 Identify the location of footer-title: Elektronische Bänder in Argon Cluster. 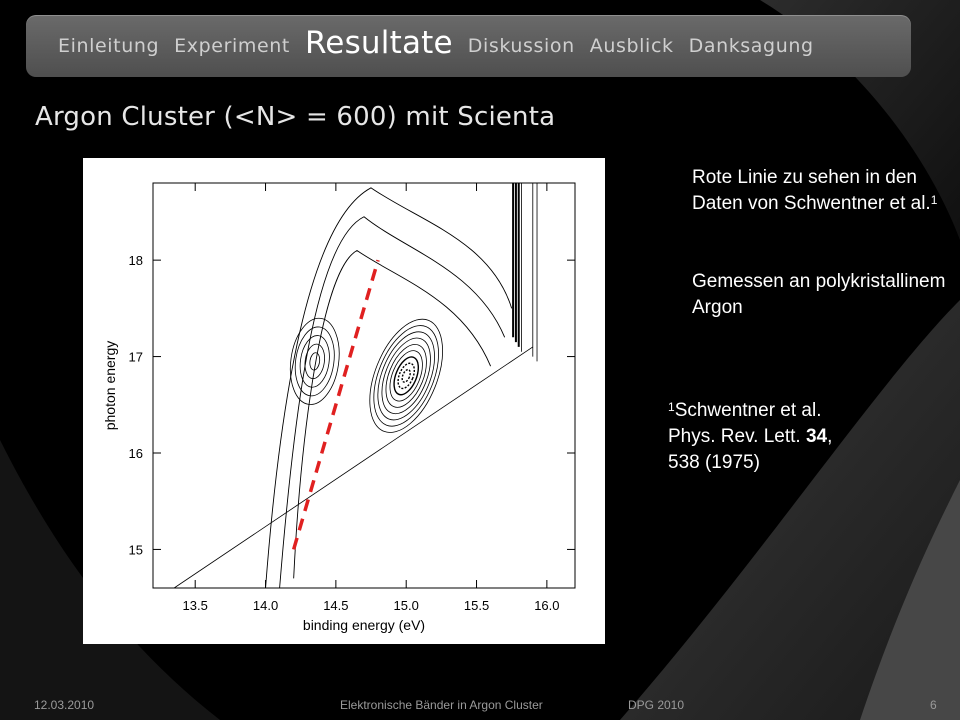
(441, 705).